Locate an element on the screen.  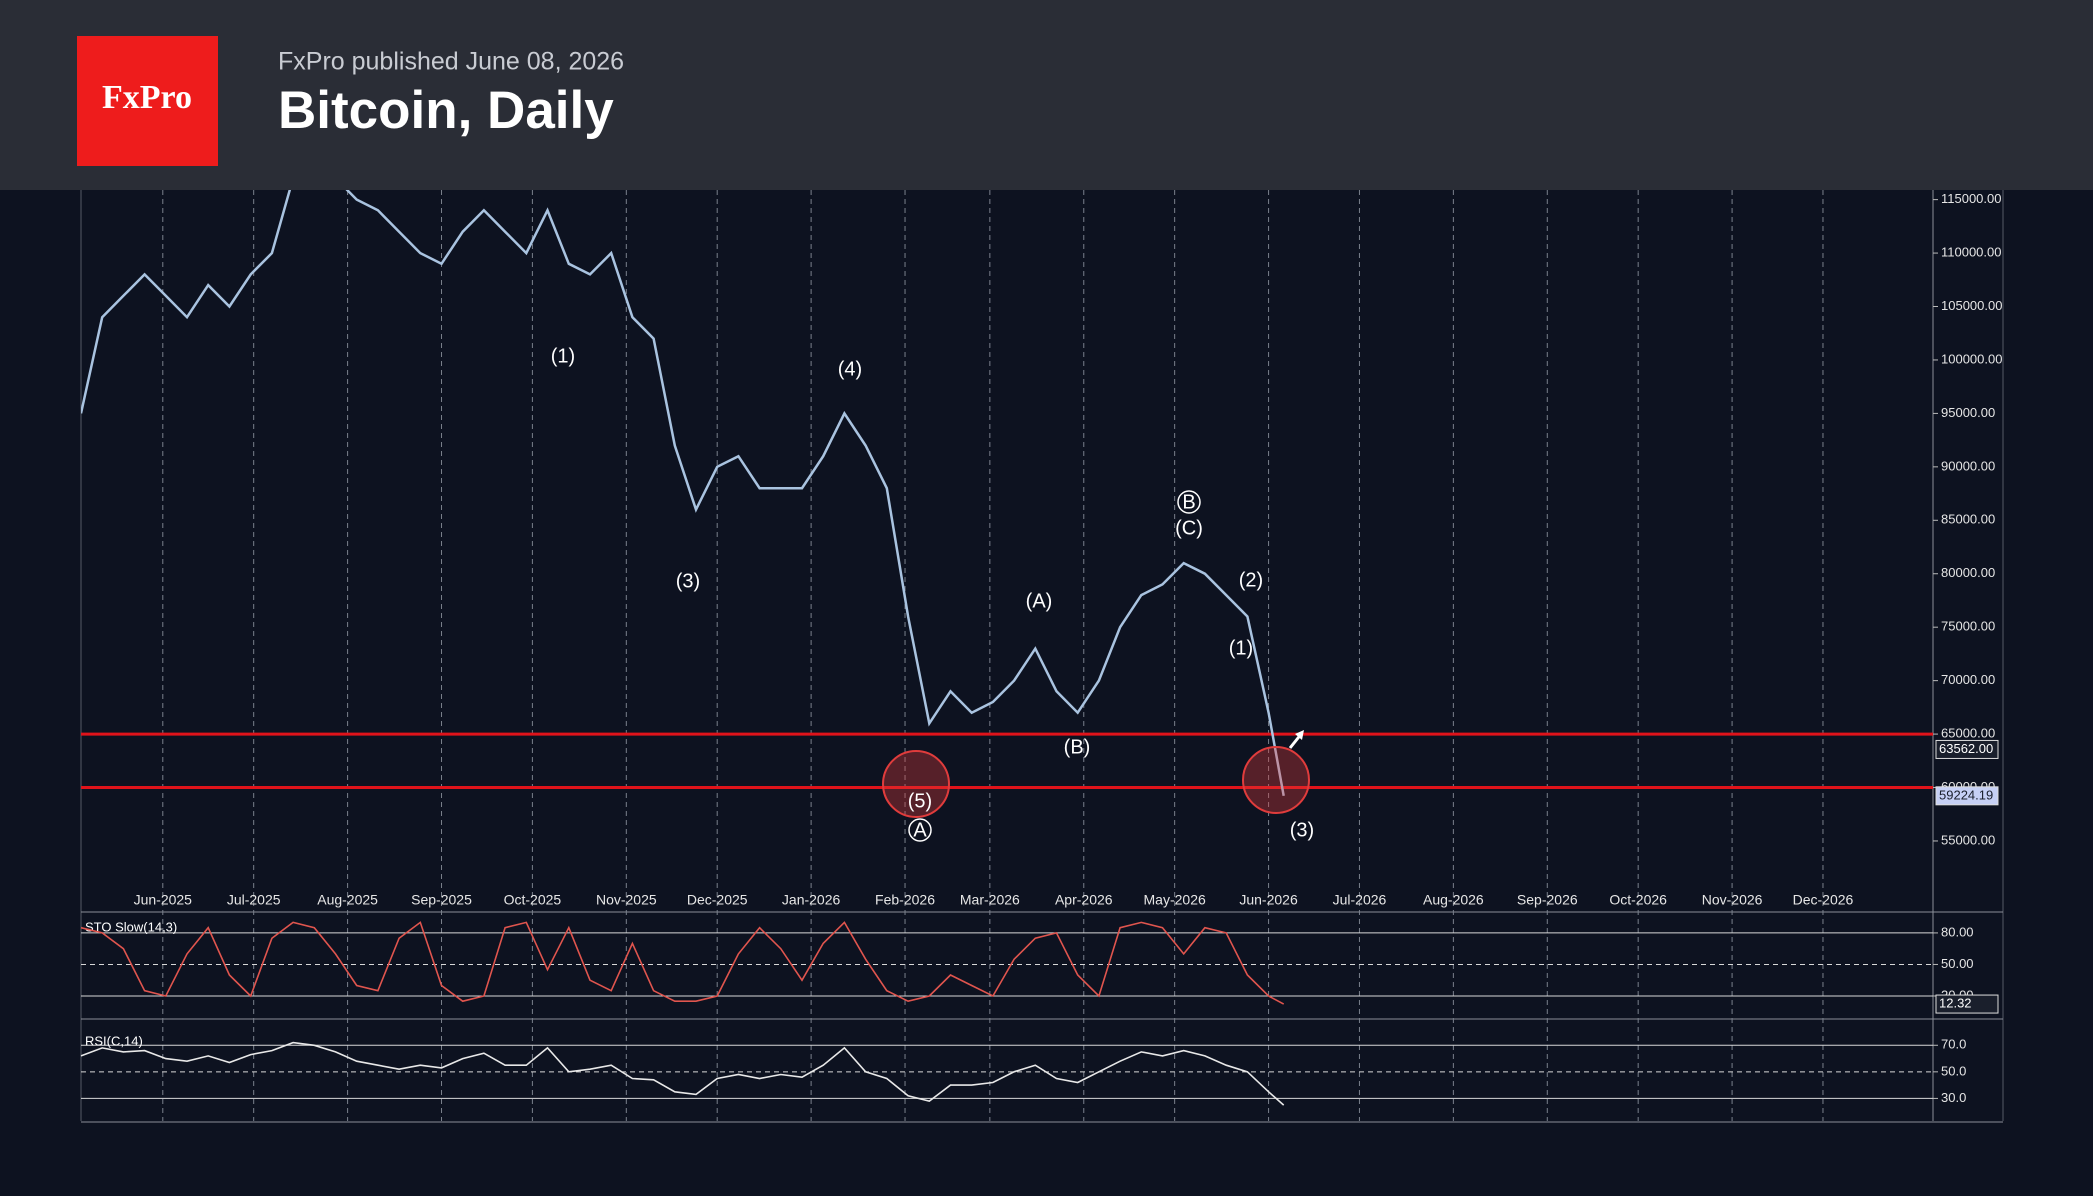
y-tick-label: 30.0 is located at coordinates (1953, 1097).